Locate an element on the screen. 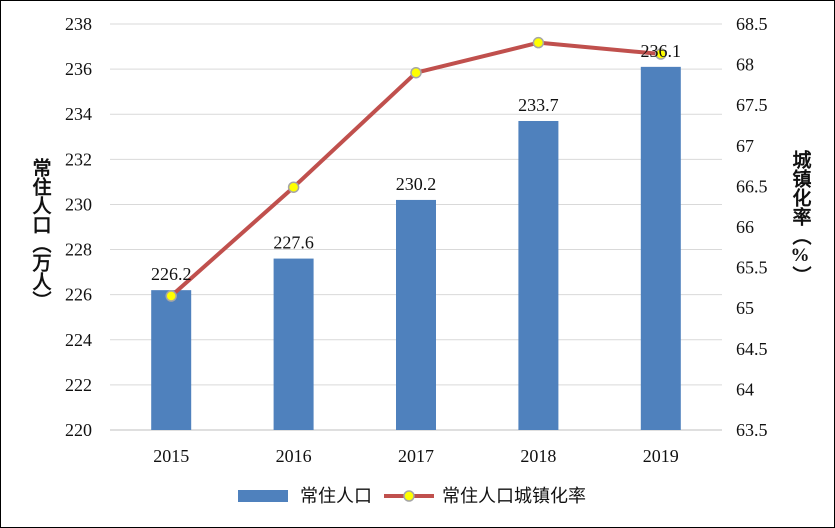 Image resolution: width=835 pixels, height=528 pixels. right-tick-64: 64 is located at coordinates (745, 389).